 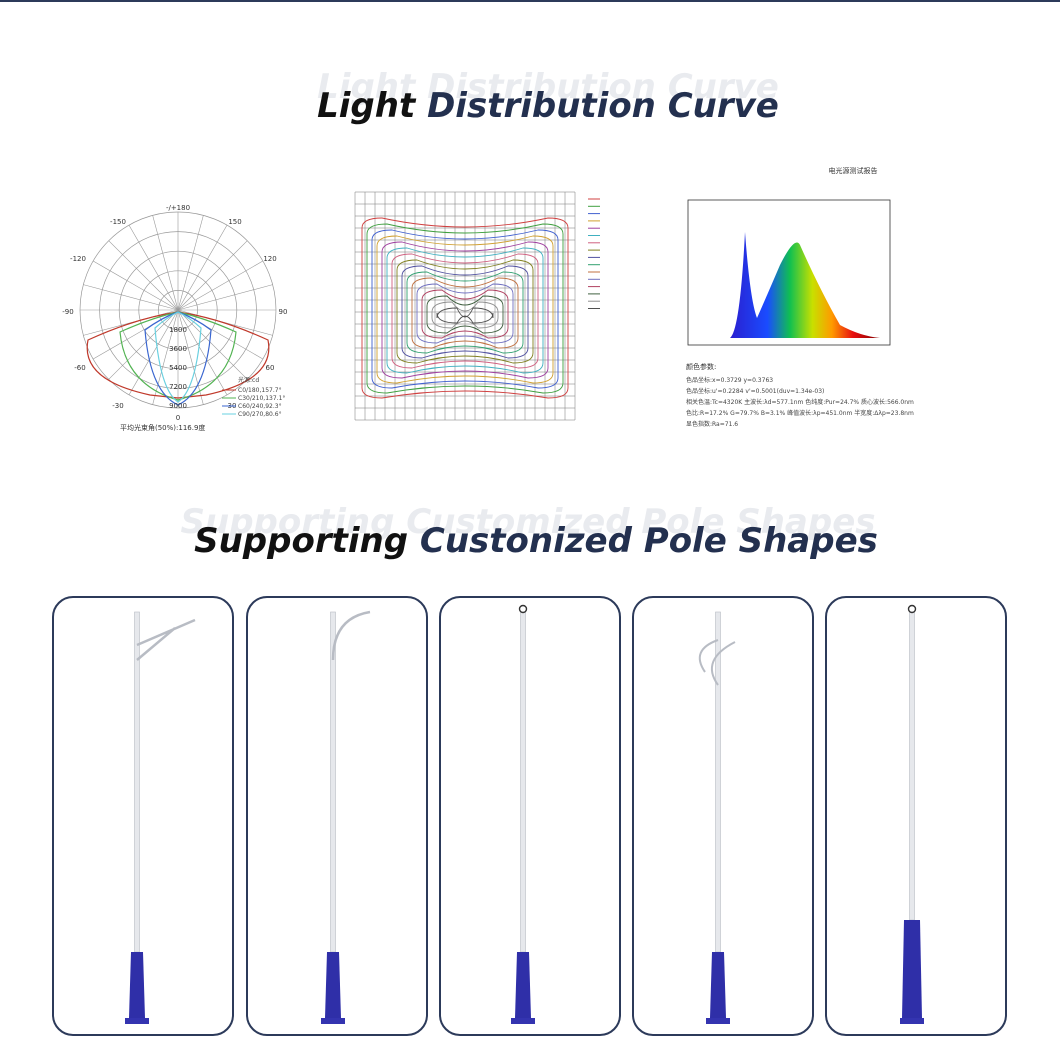 What do you see at coordinates (912, 609) in the screenshot?
I see `pole-cap` at bounding box center [912, 609].